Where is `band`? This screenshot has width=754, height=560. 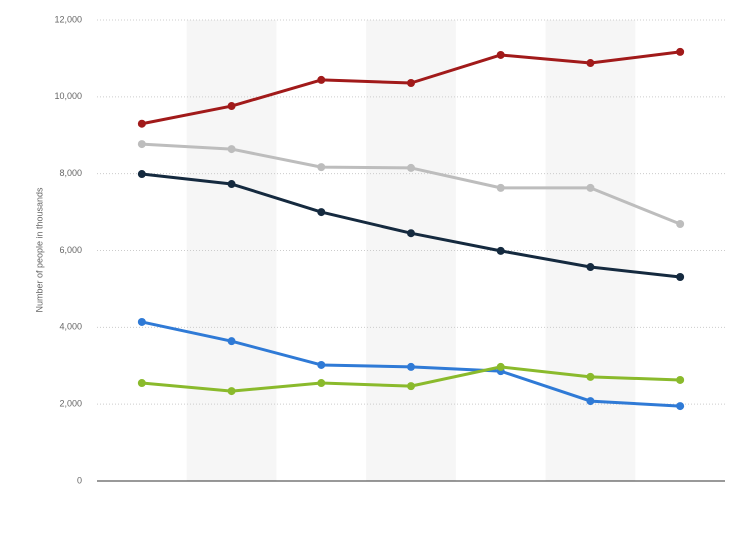
band is located at coordinates (411, 250).